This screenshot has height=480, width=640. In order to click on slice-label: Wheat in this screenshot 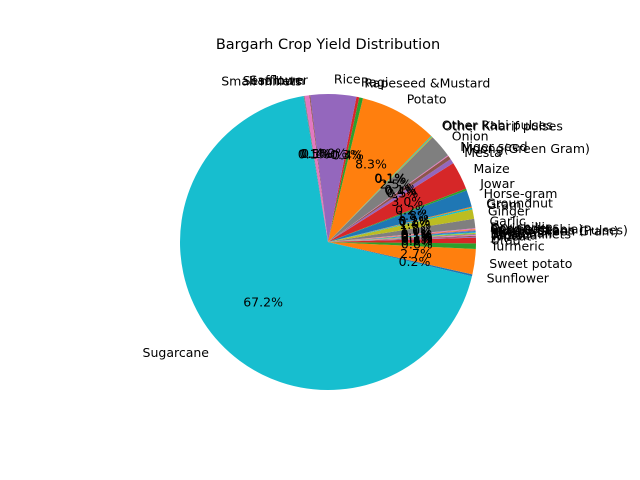, I will do `click(511, 236)`.